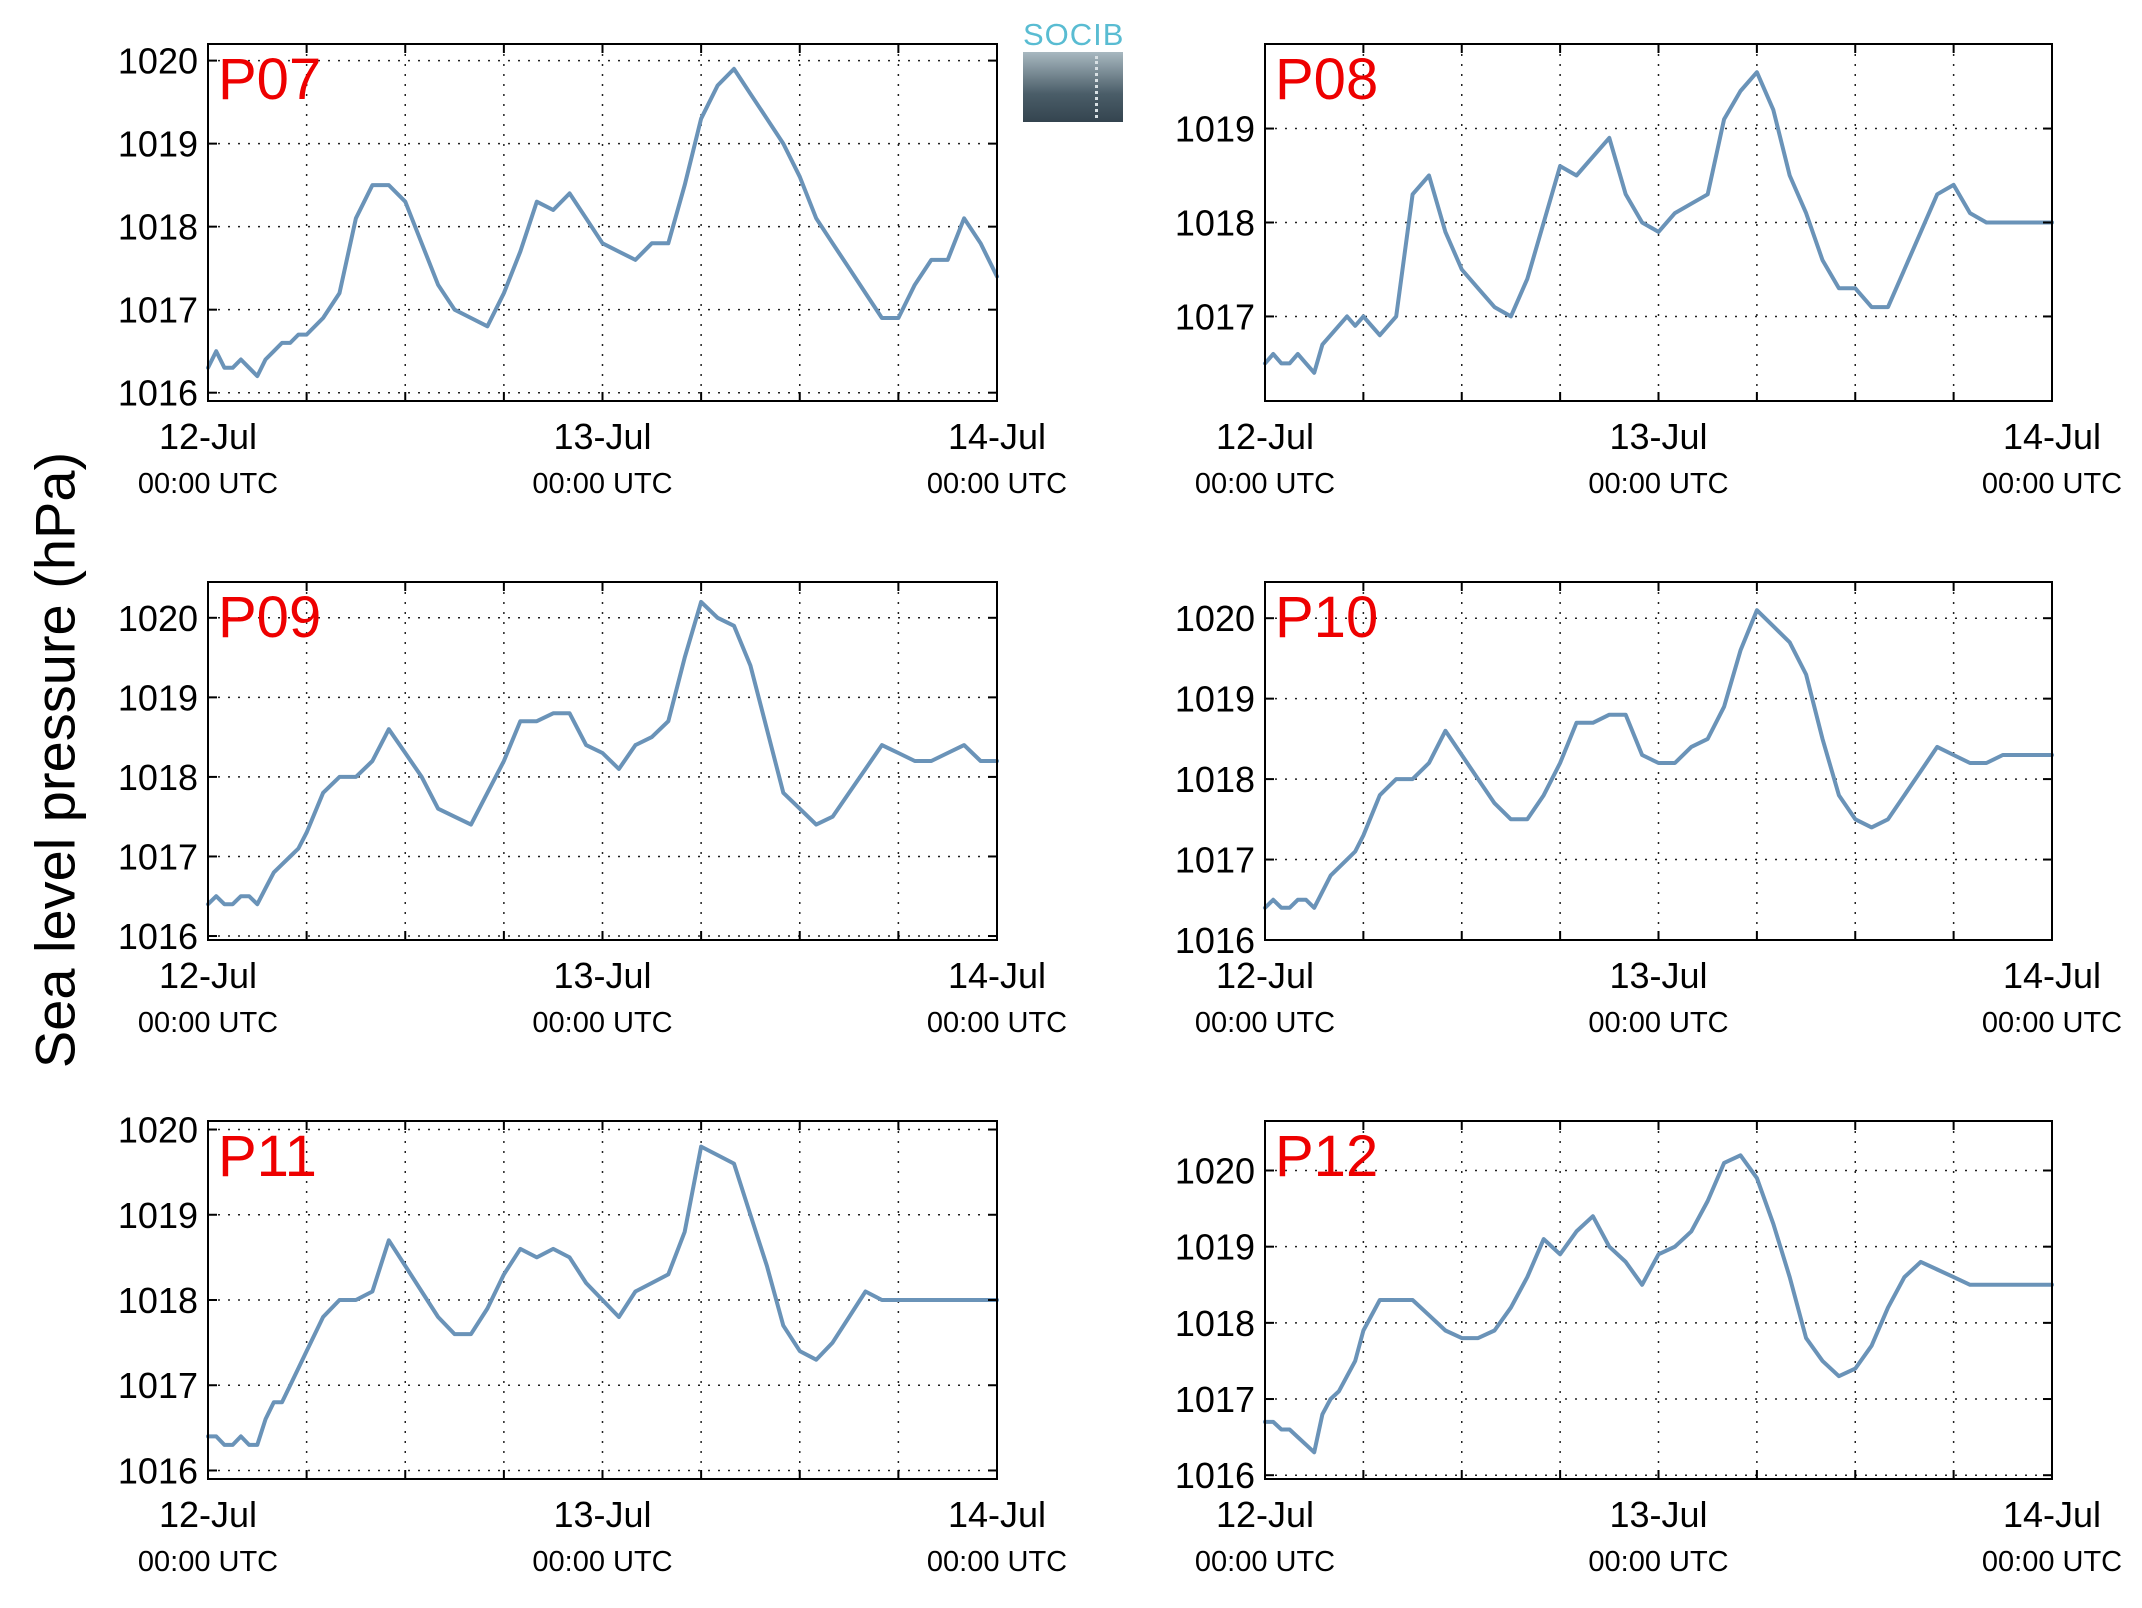 The image size is (2142, 1608). Describe the element at coordinates (1326, 617) in the screenshot. I see `panel-title: P10` at that location.